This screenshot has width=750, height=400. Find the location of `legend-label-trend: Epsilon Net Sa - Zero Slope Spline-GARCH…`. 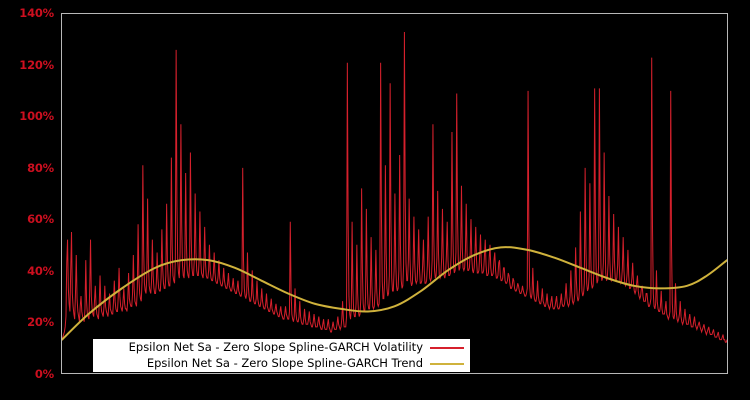

legend-label-trend: Epsilon Net Sa - Zero Slope Spline-GARCH… is located at coordinates (284, 362).